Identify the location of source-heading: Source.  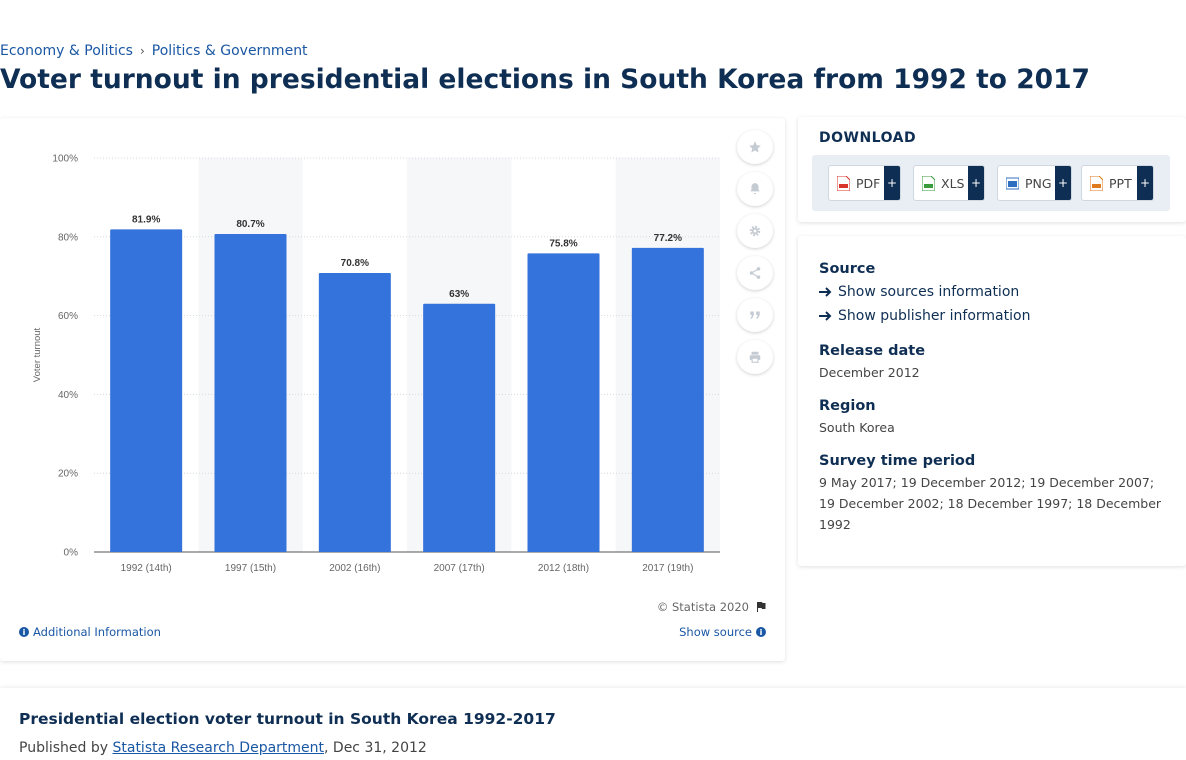
(847, 269).